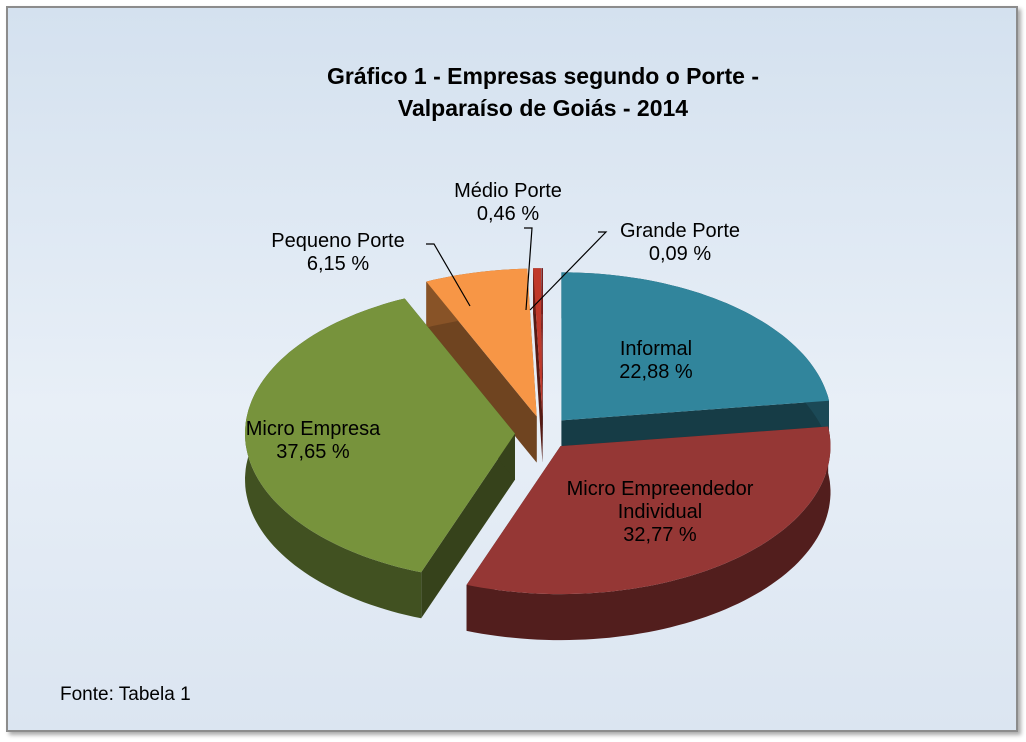 This screenshot has height=742, width=1026. What do you see at coordinates (656, 372) in the screenshot?
I see `value-label: 22,88 %` at bounding box center [656, 372].